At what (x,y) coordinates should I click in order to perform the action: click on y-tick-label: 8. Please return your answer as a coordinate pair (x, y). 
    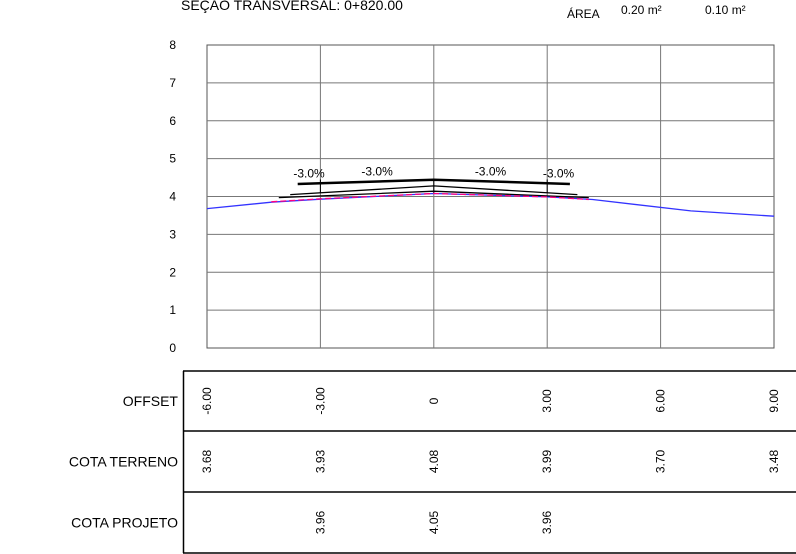
    Looking at the image, I should click on (172, 45).